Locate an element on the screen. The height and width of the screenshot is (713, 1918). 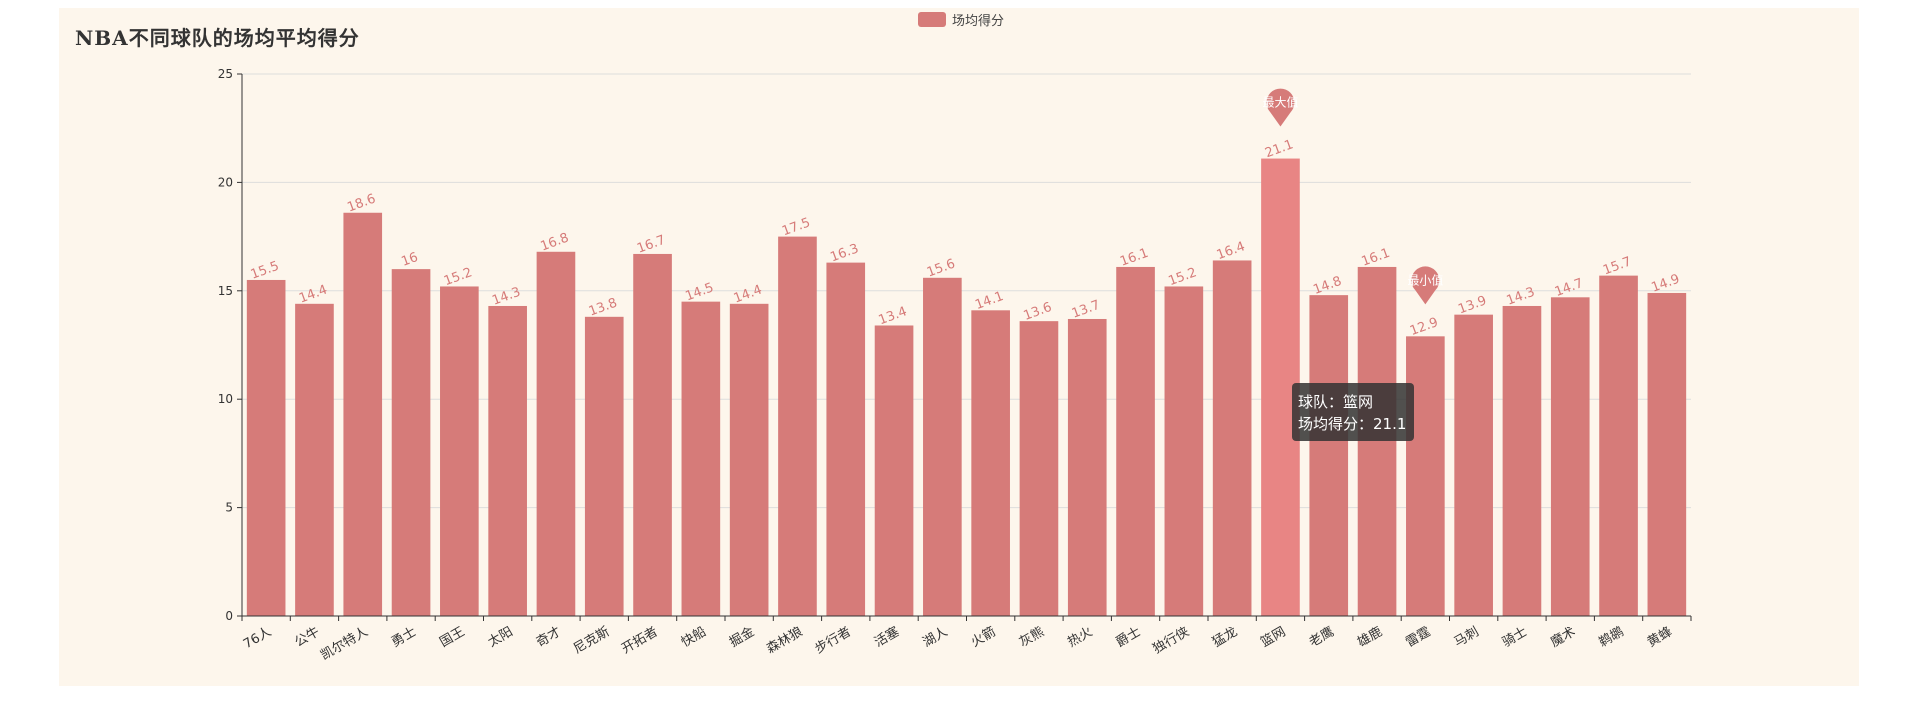
x-tick-label: 湖人 is located at coordinates (935, 637).